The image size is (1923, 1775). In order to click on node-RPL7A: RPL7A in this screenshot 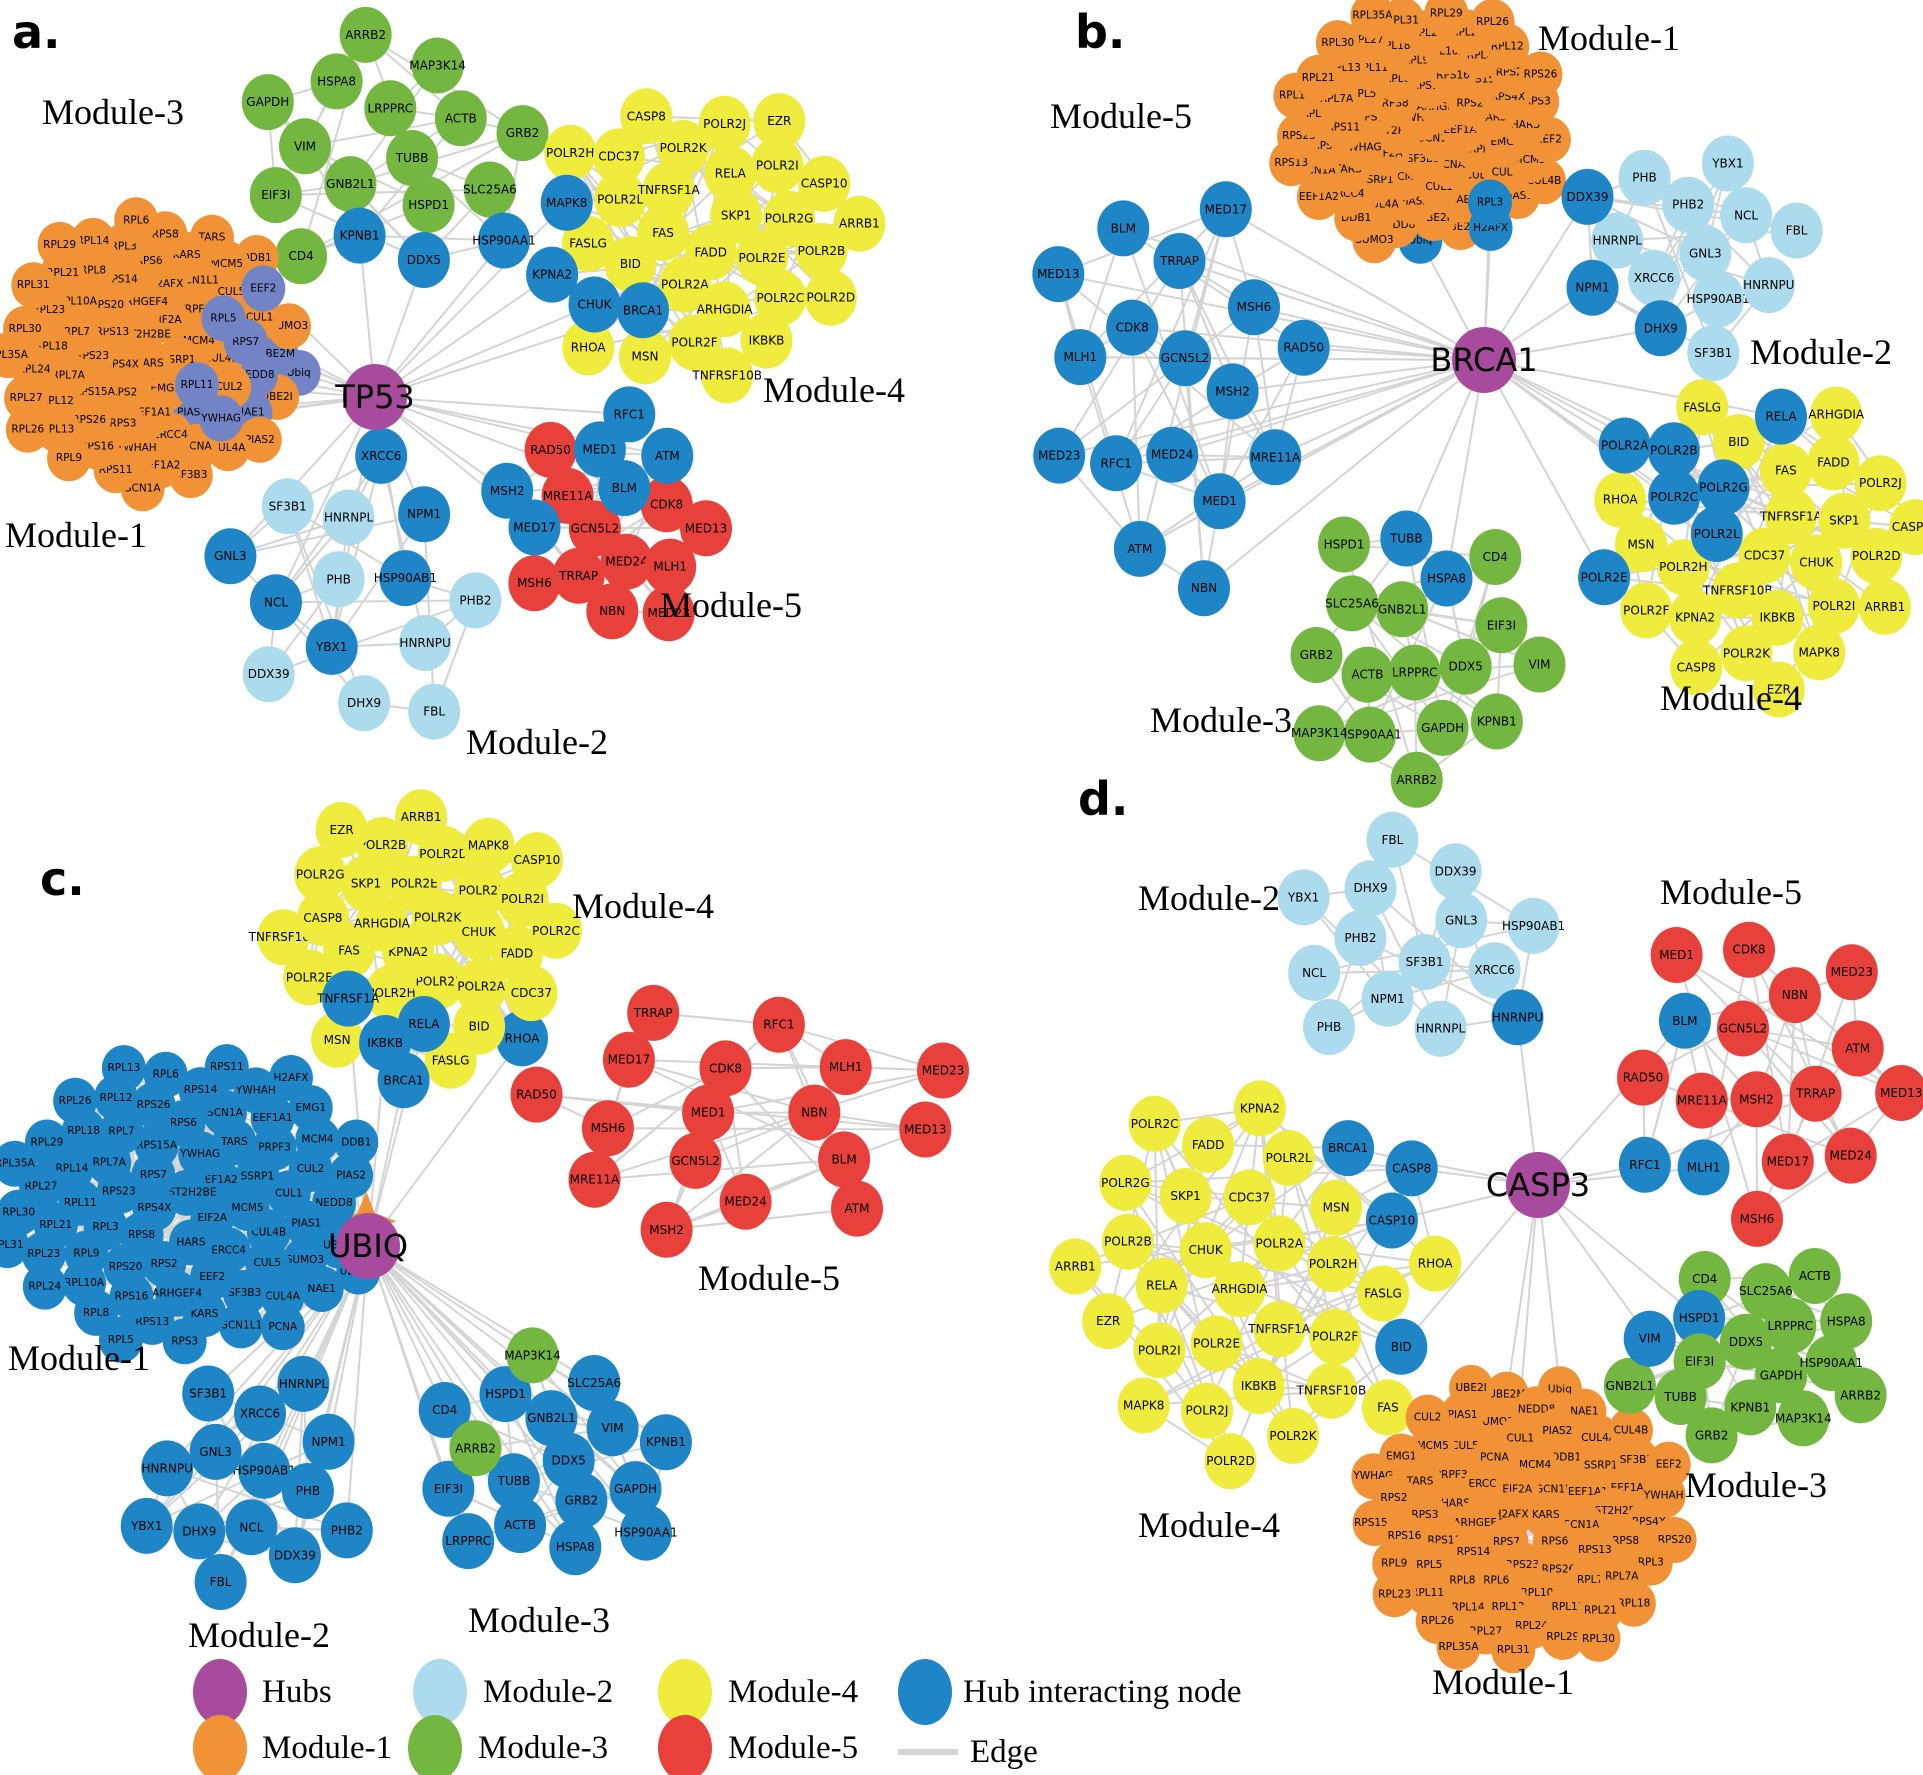, I will do `click(109, 1162)`.